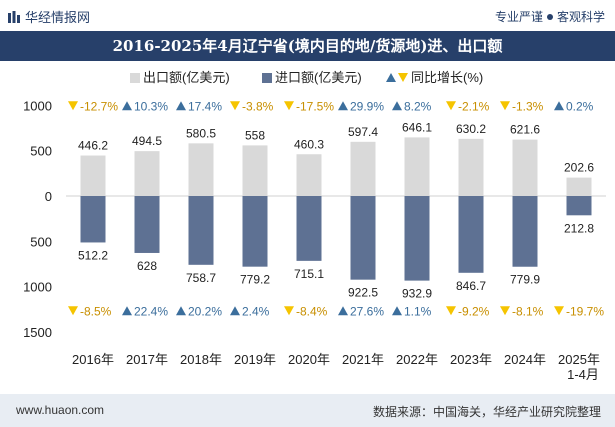 The image size is (615, 427). What do you see at coordinates (258, 106) in the screenshot?
I see `export-growth-label: -3.8%` at bounding box center [258, 106].